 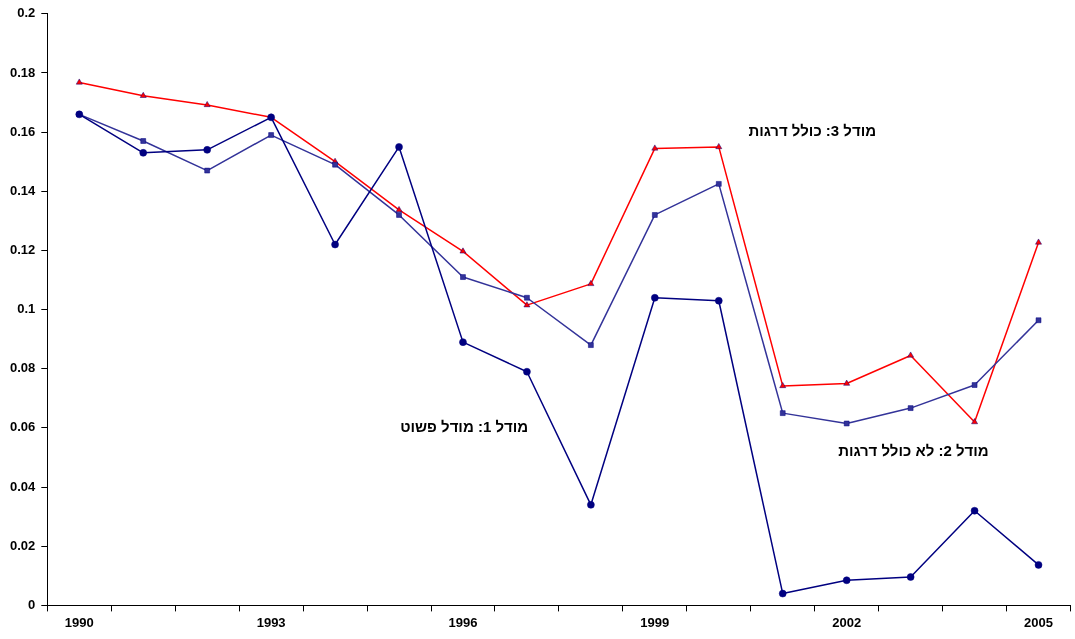 What do you see at coordinates (22, 427) in the screenshot?
I see `y-tick-label: 0.06` at bounding box center [22, 427].